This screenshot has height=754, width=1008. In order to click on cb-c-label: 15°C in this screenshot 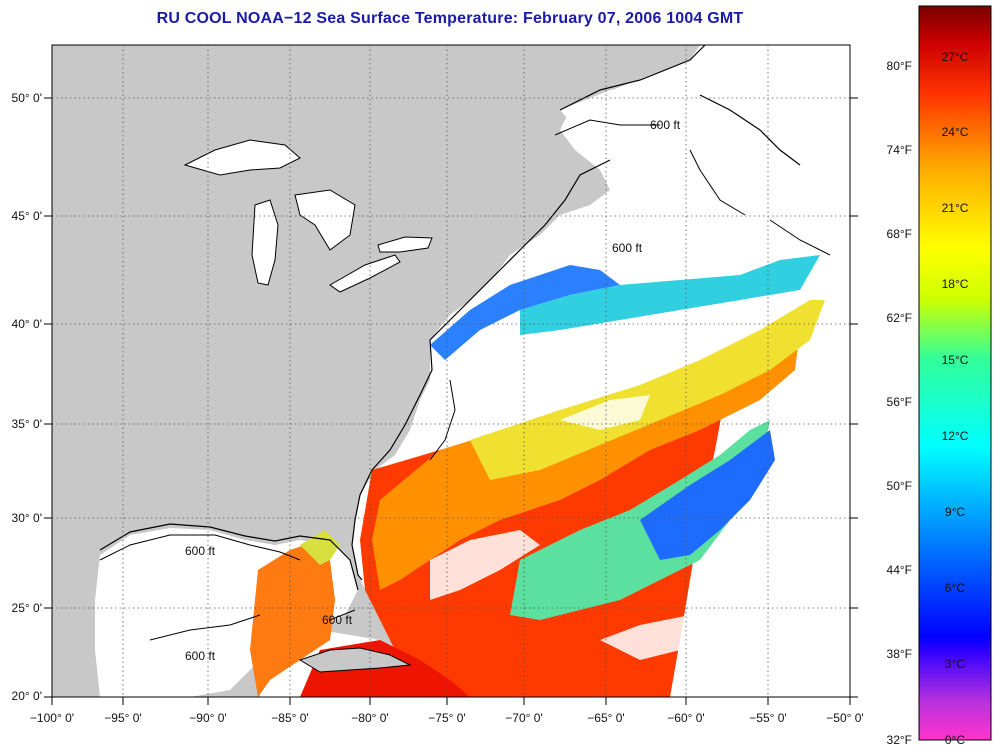, I will do `click(955, 360)`.